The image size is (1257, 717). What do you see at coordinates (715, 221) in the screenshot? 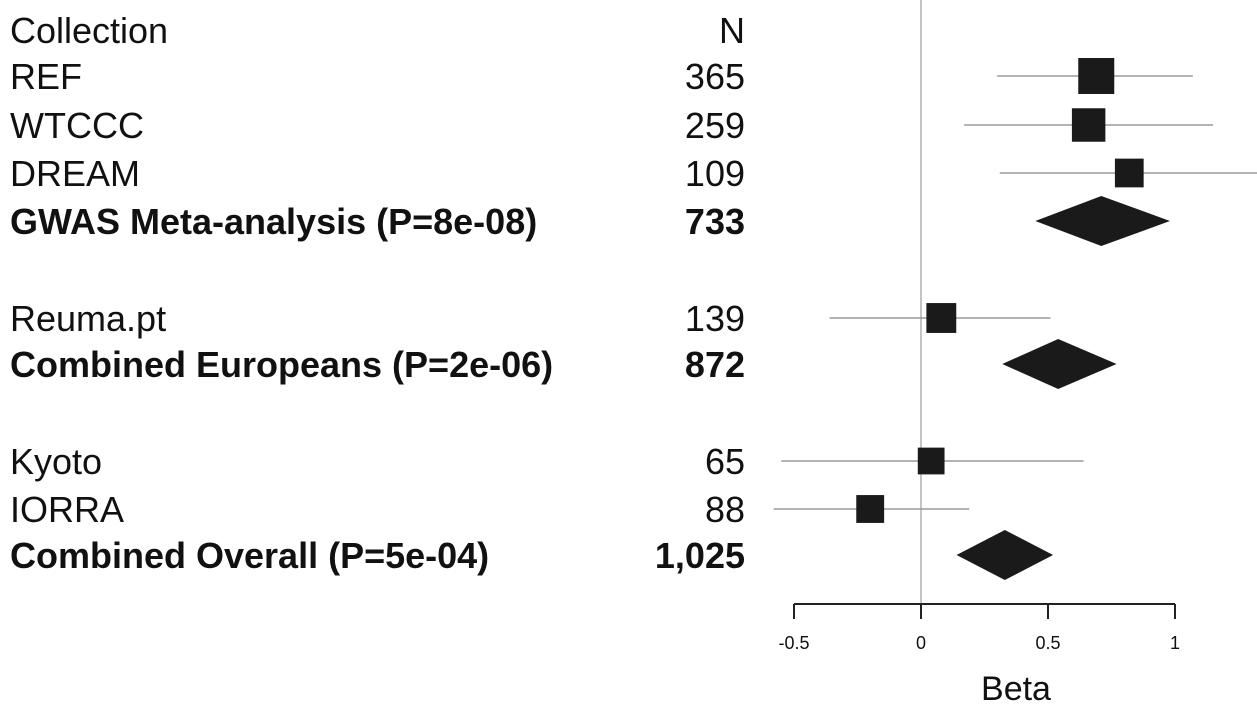
I see `row-n: 733` at bounding box center [715, 221].